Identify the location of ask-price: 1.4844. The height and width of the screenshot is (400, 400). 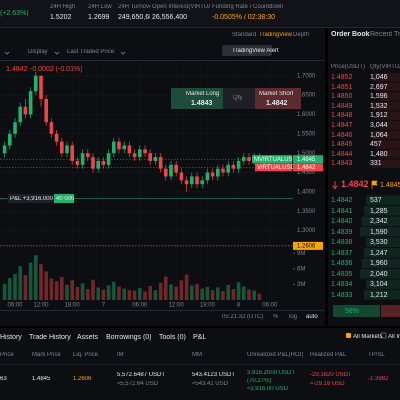
(342, 154).